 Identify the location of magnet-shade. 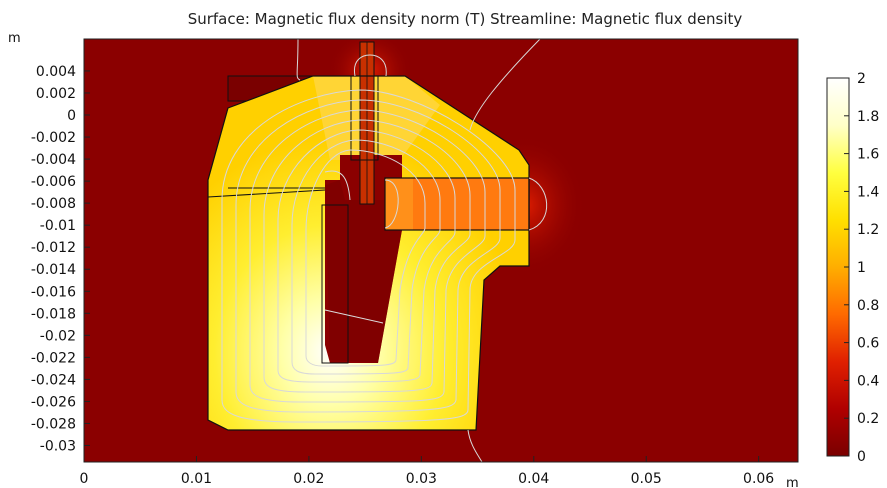
(399, 204).